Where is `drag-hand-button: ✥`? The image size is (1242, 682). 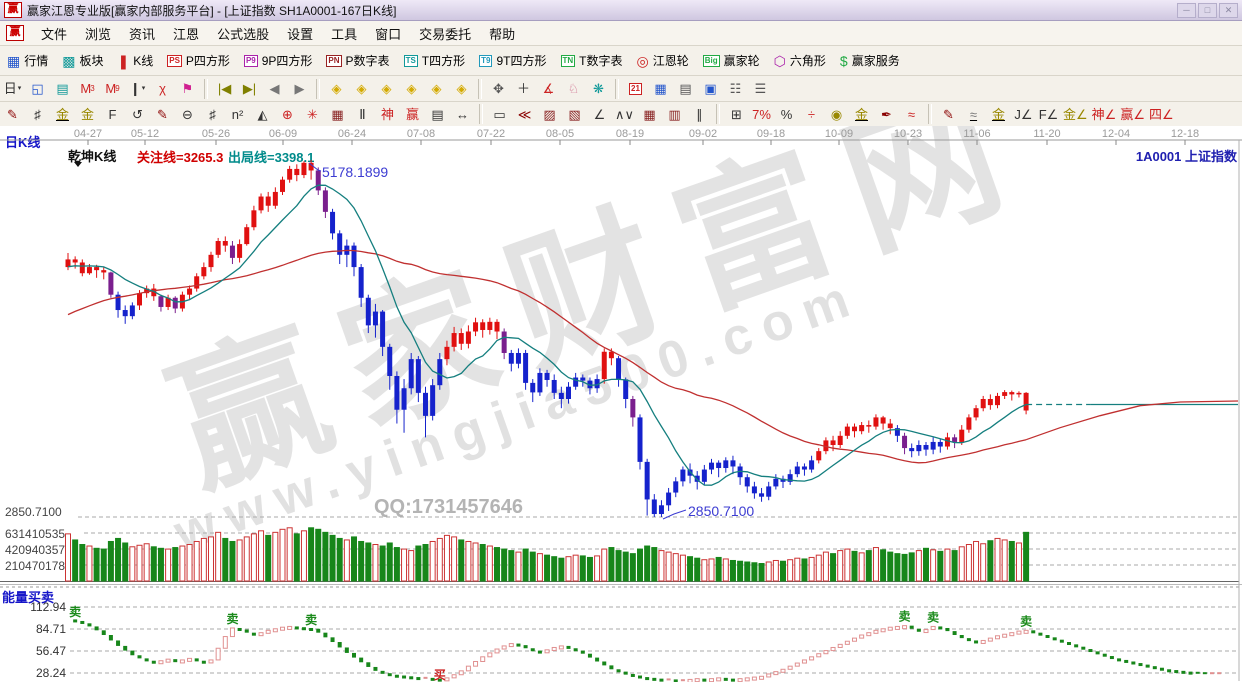
drag-hand-button: ✥ is located at coordinates (498, 88).